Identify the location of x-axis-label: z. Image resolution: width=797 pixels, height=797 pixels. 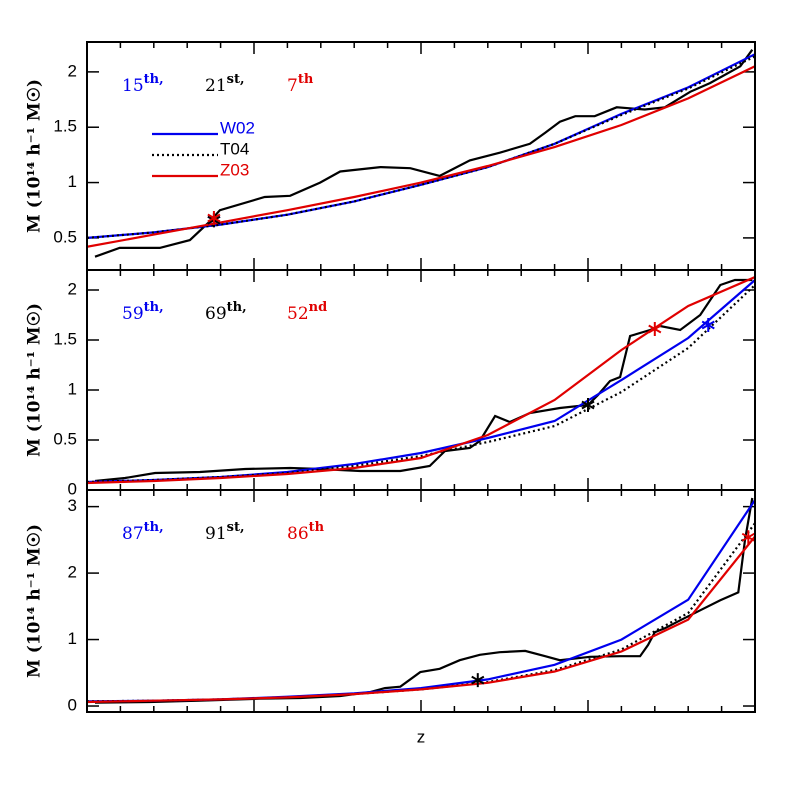
(421, 736).